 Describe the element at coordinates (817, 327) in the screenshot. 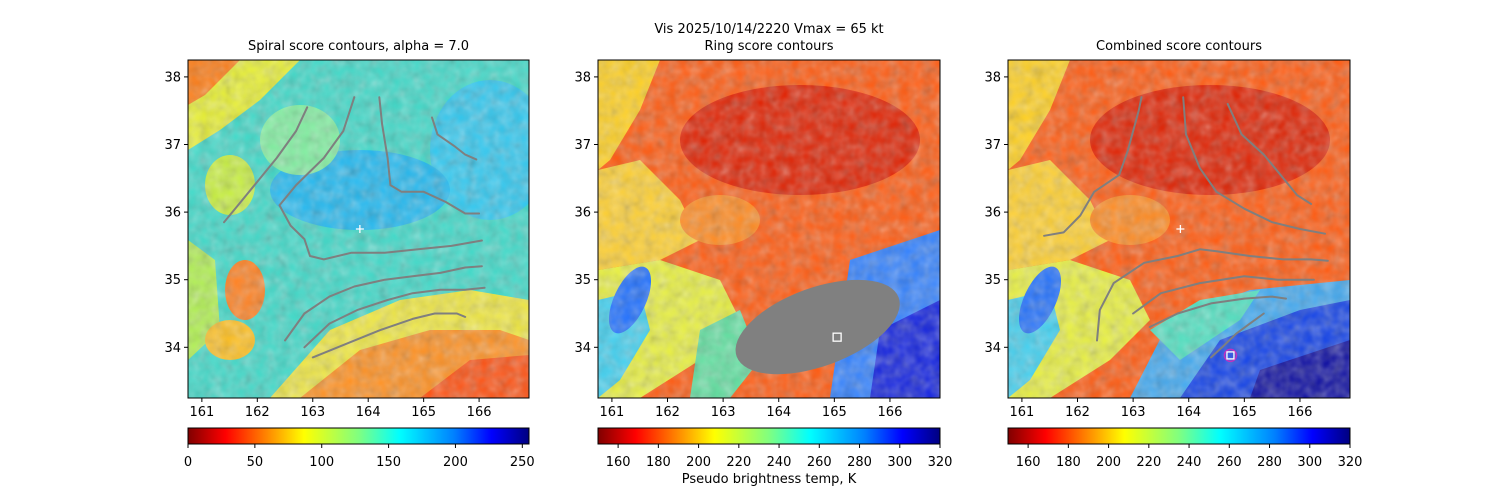

I see `ring-score-region` at that location.